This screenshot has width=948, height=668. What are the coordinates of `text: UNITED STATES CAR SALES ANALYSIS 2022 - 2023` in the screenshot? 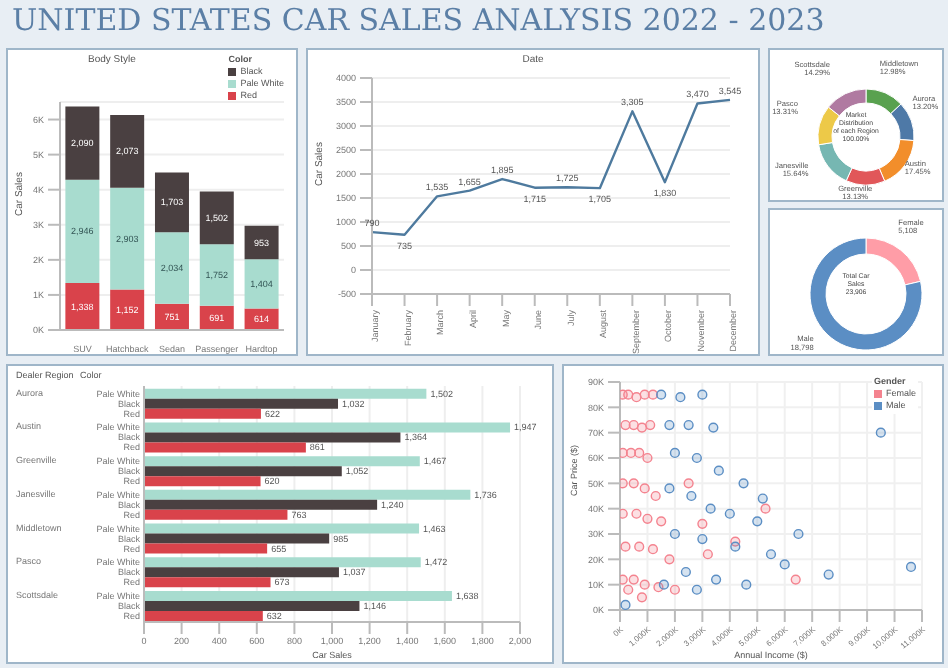 It's located at (418, 20).